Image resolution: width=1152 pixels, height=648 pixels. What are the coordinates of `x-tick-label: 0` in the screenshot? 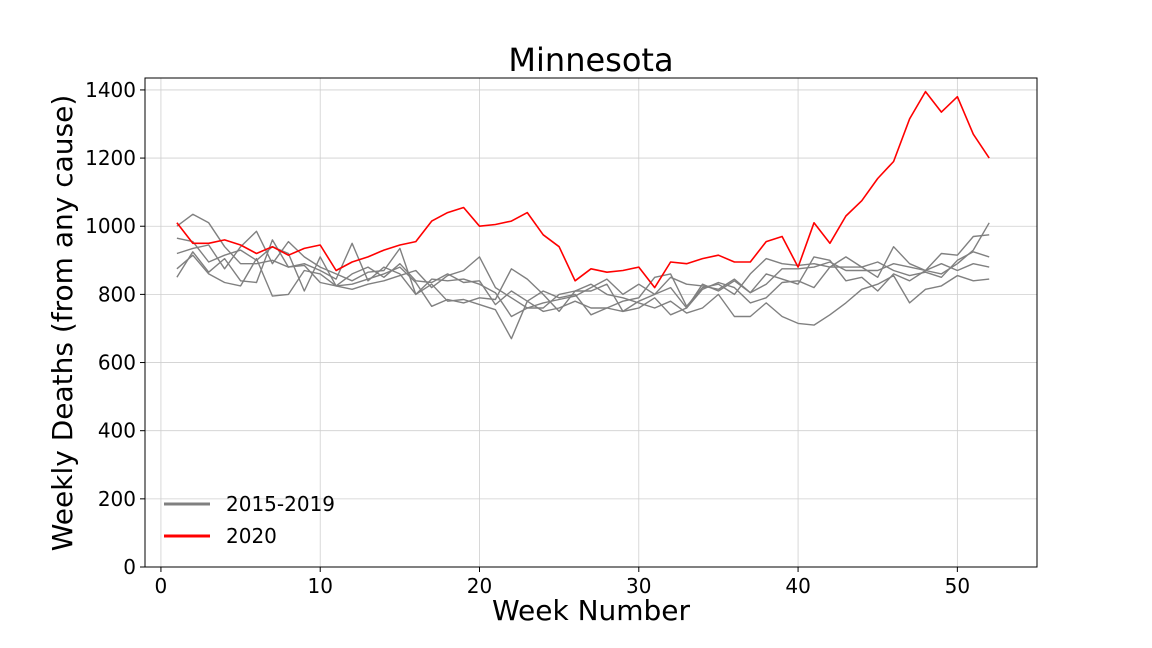 It's located at (161, 586).